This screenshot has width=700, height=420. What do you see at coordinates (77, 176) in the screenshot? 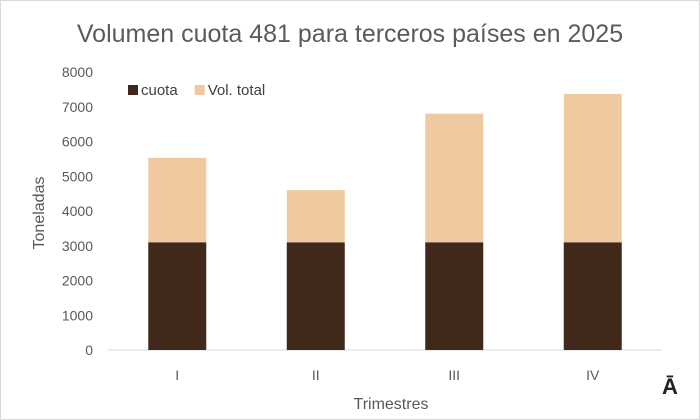
I see `y-tick-label: 5000` at bounding box center [77, 176].